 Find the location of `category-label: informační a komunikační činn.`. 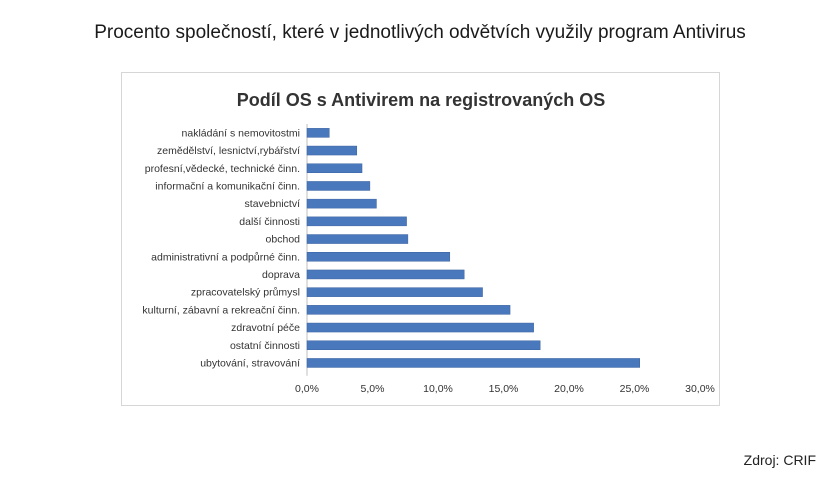

category-label: informační a komunikační činn. is located at coordinates (227, 186).